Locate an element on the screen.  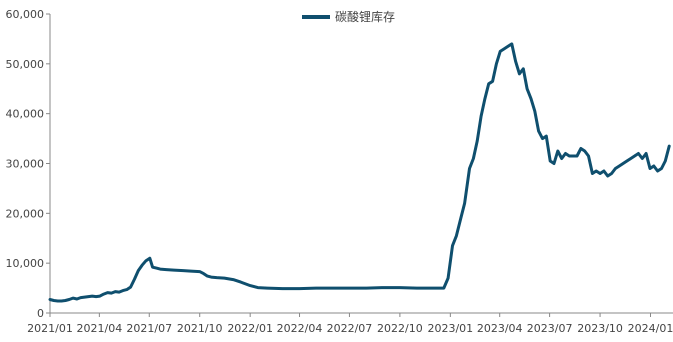
x-tick-label: 2021/04 is located at coordinates (100, 328).